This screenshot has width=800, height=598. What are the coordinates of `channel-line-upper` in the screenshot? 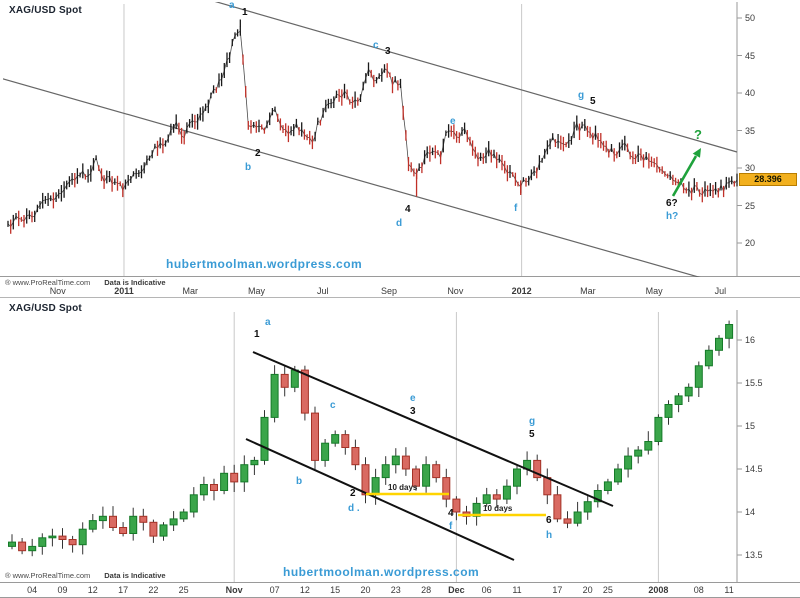 It's located at (433, 429).